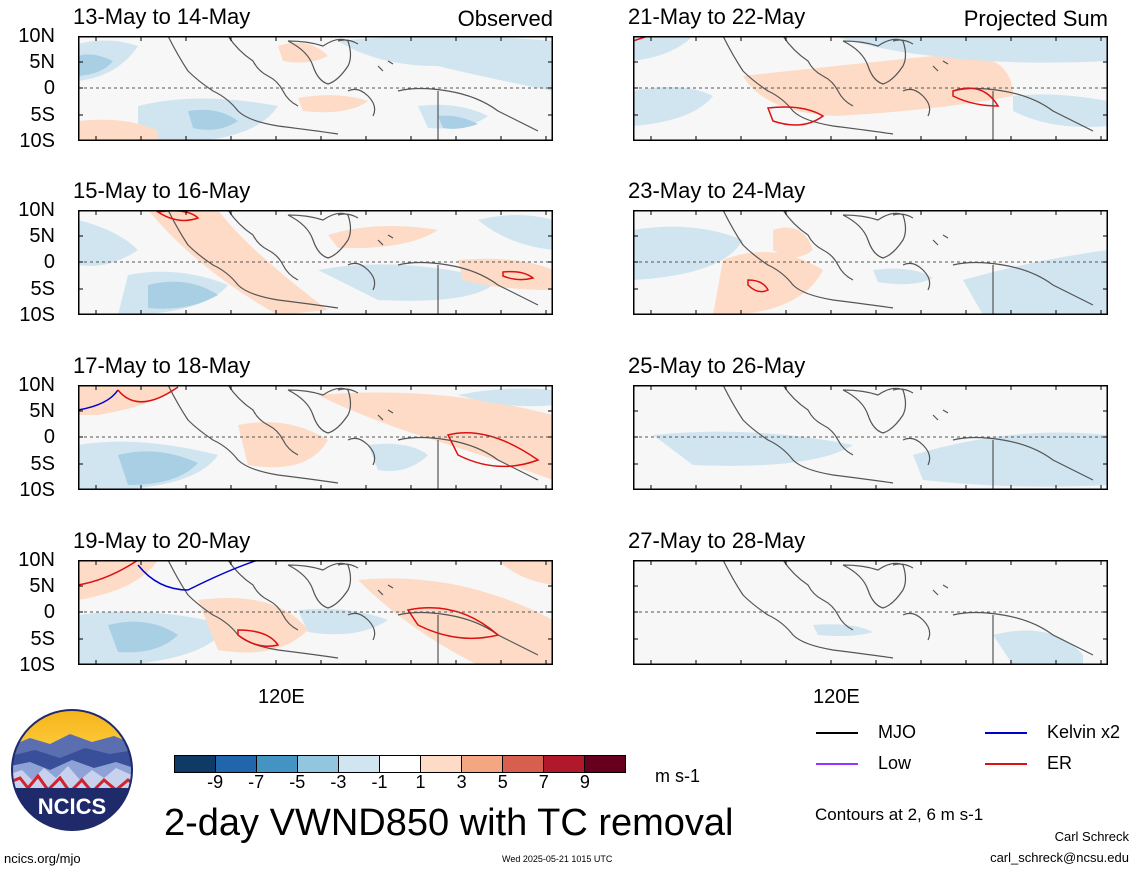 This screenshot has width=1135, height=873. Describe the element at coordinates (400, 787) in the screenshot. I see `colorbar-ticks: -9 -7 -5 -3 -1 1 3 5 7 9` at that location.